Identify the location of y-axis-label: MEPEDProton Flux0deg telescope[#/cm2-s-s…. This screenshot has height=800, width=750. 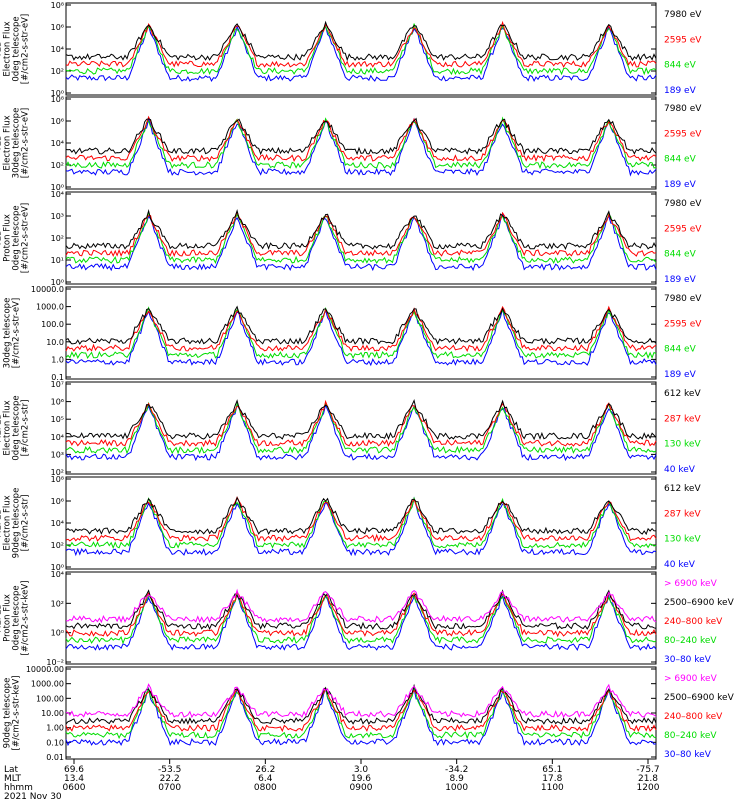
(15, 618).